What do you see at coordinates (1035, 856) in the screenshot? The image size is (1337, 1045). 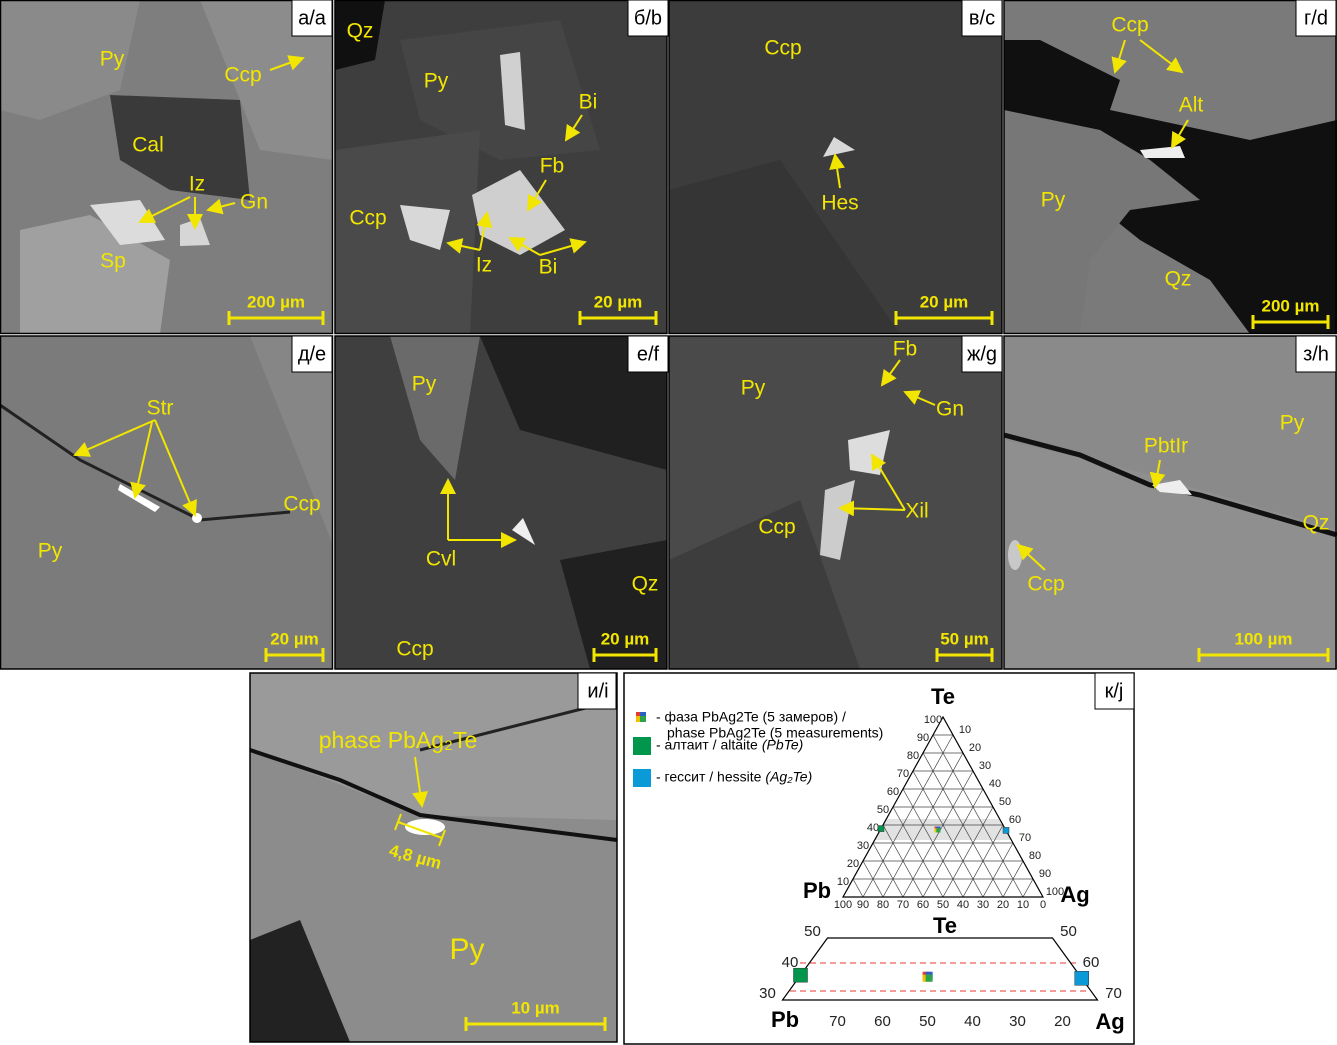 I see `ag-tick: 80` at bounding box center [1035, 856].